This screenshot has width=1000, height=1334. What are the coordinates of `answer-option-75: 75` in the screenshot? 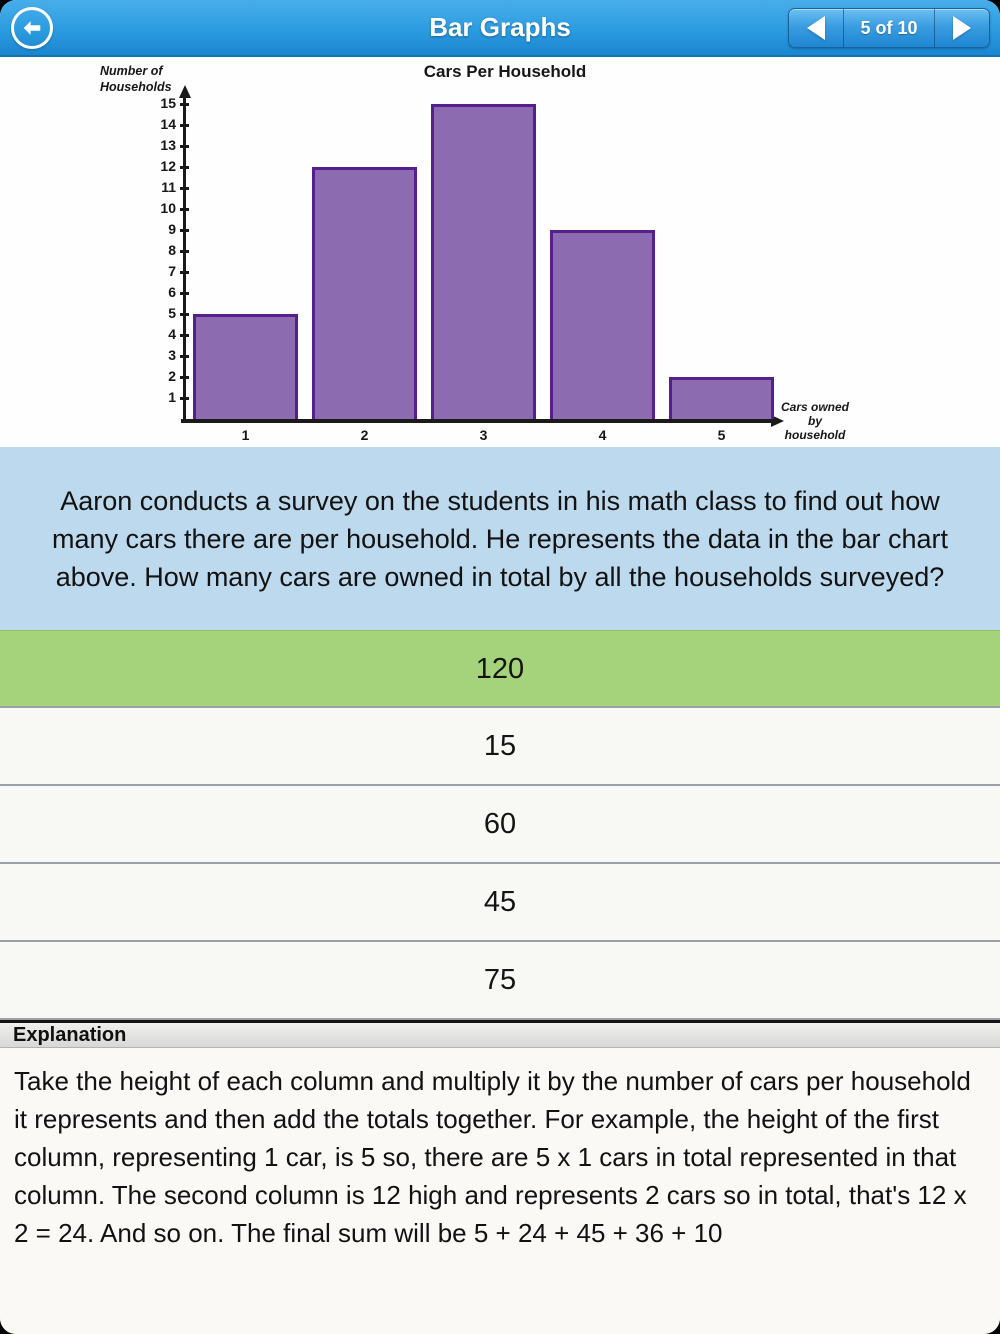 It's located at (500, 981).